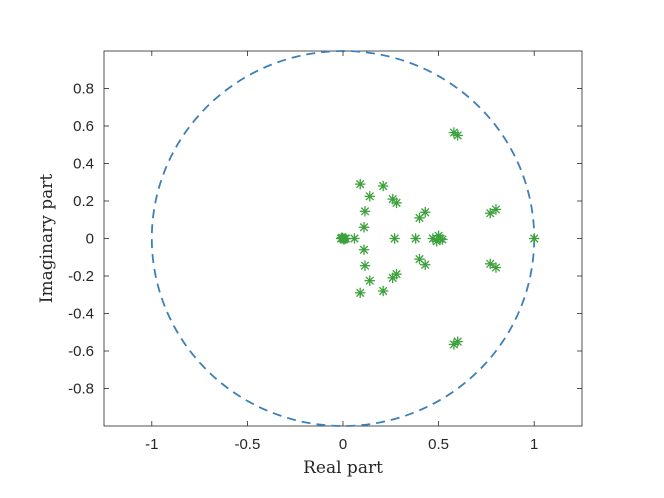  Describe the element at coordinates (83, 89) in the screenshot. I see `y-tick-label: 0.8` at that location.